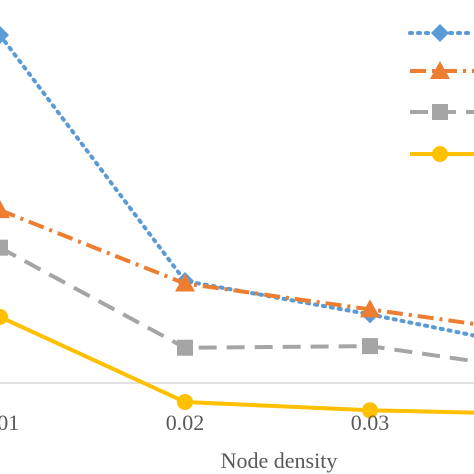 The width and height of the screenshot is (474, 474). I want to click on x-tick-label: 0.02, so click(185, 422).